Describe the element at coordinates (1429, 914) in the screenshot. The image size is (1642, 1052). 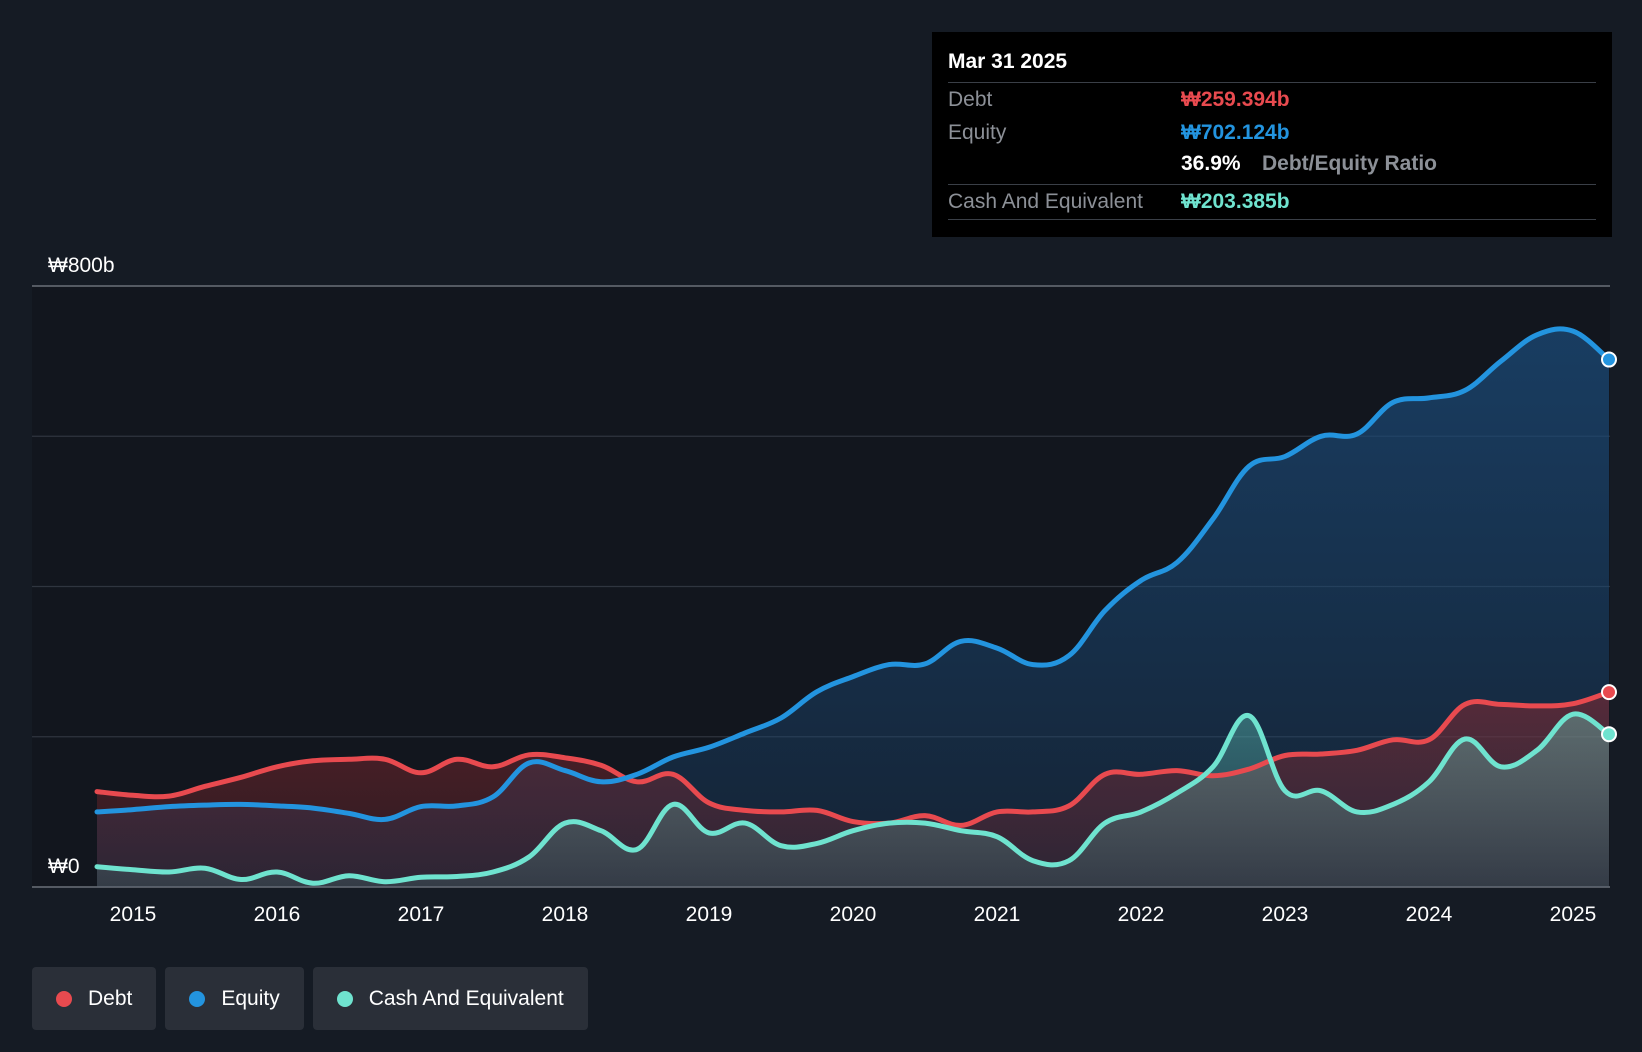
I see `x-tick-label: 2024` at that location.